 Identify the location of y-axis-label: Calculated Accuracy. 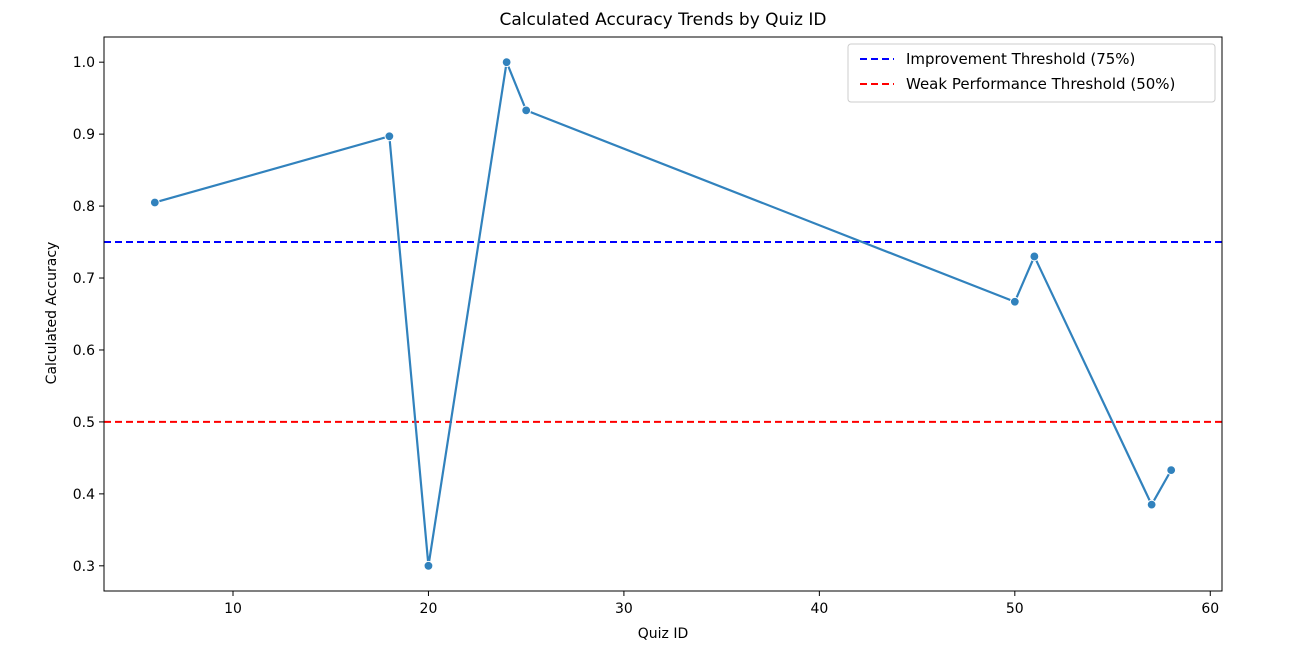
(52, 313).